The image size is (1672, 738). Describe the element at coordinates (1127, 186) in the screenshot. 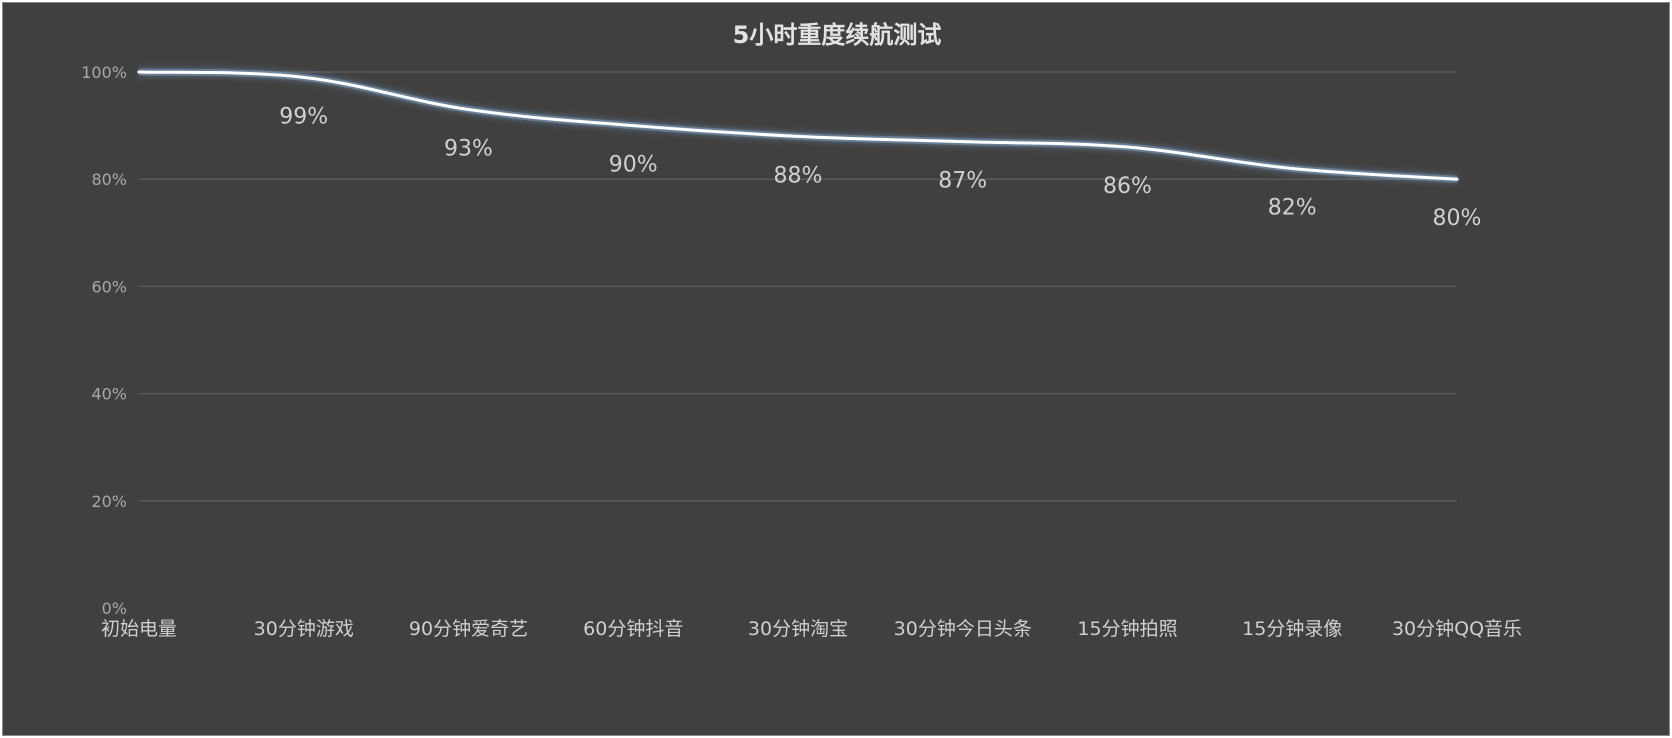

I see `data-label: 86%` at that location.